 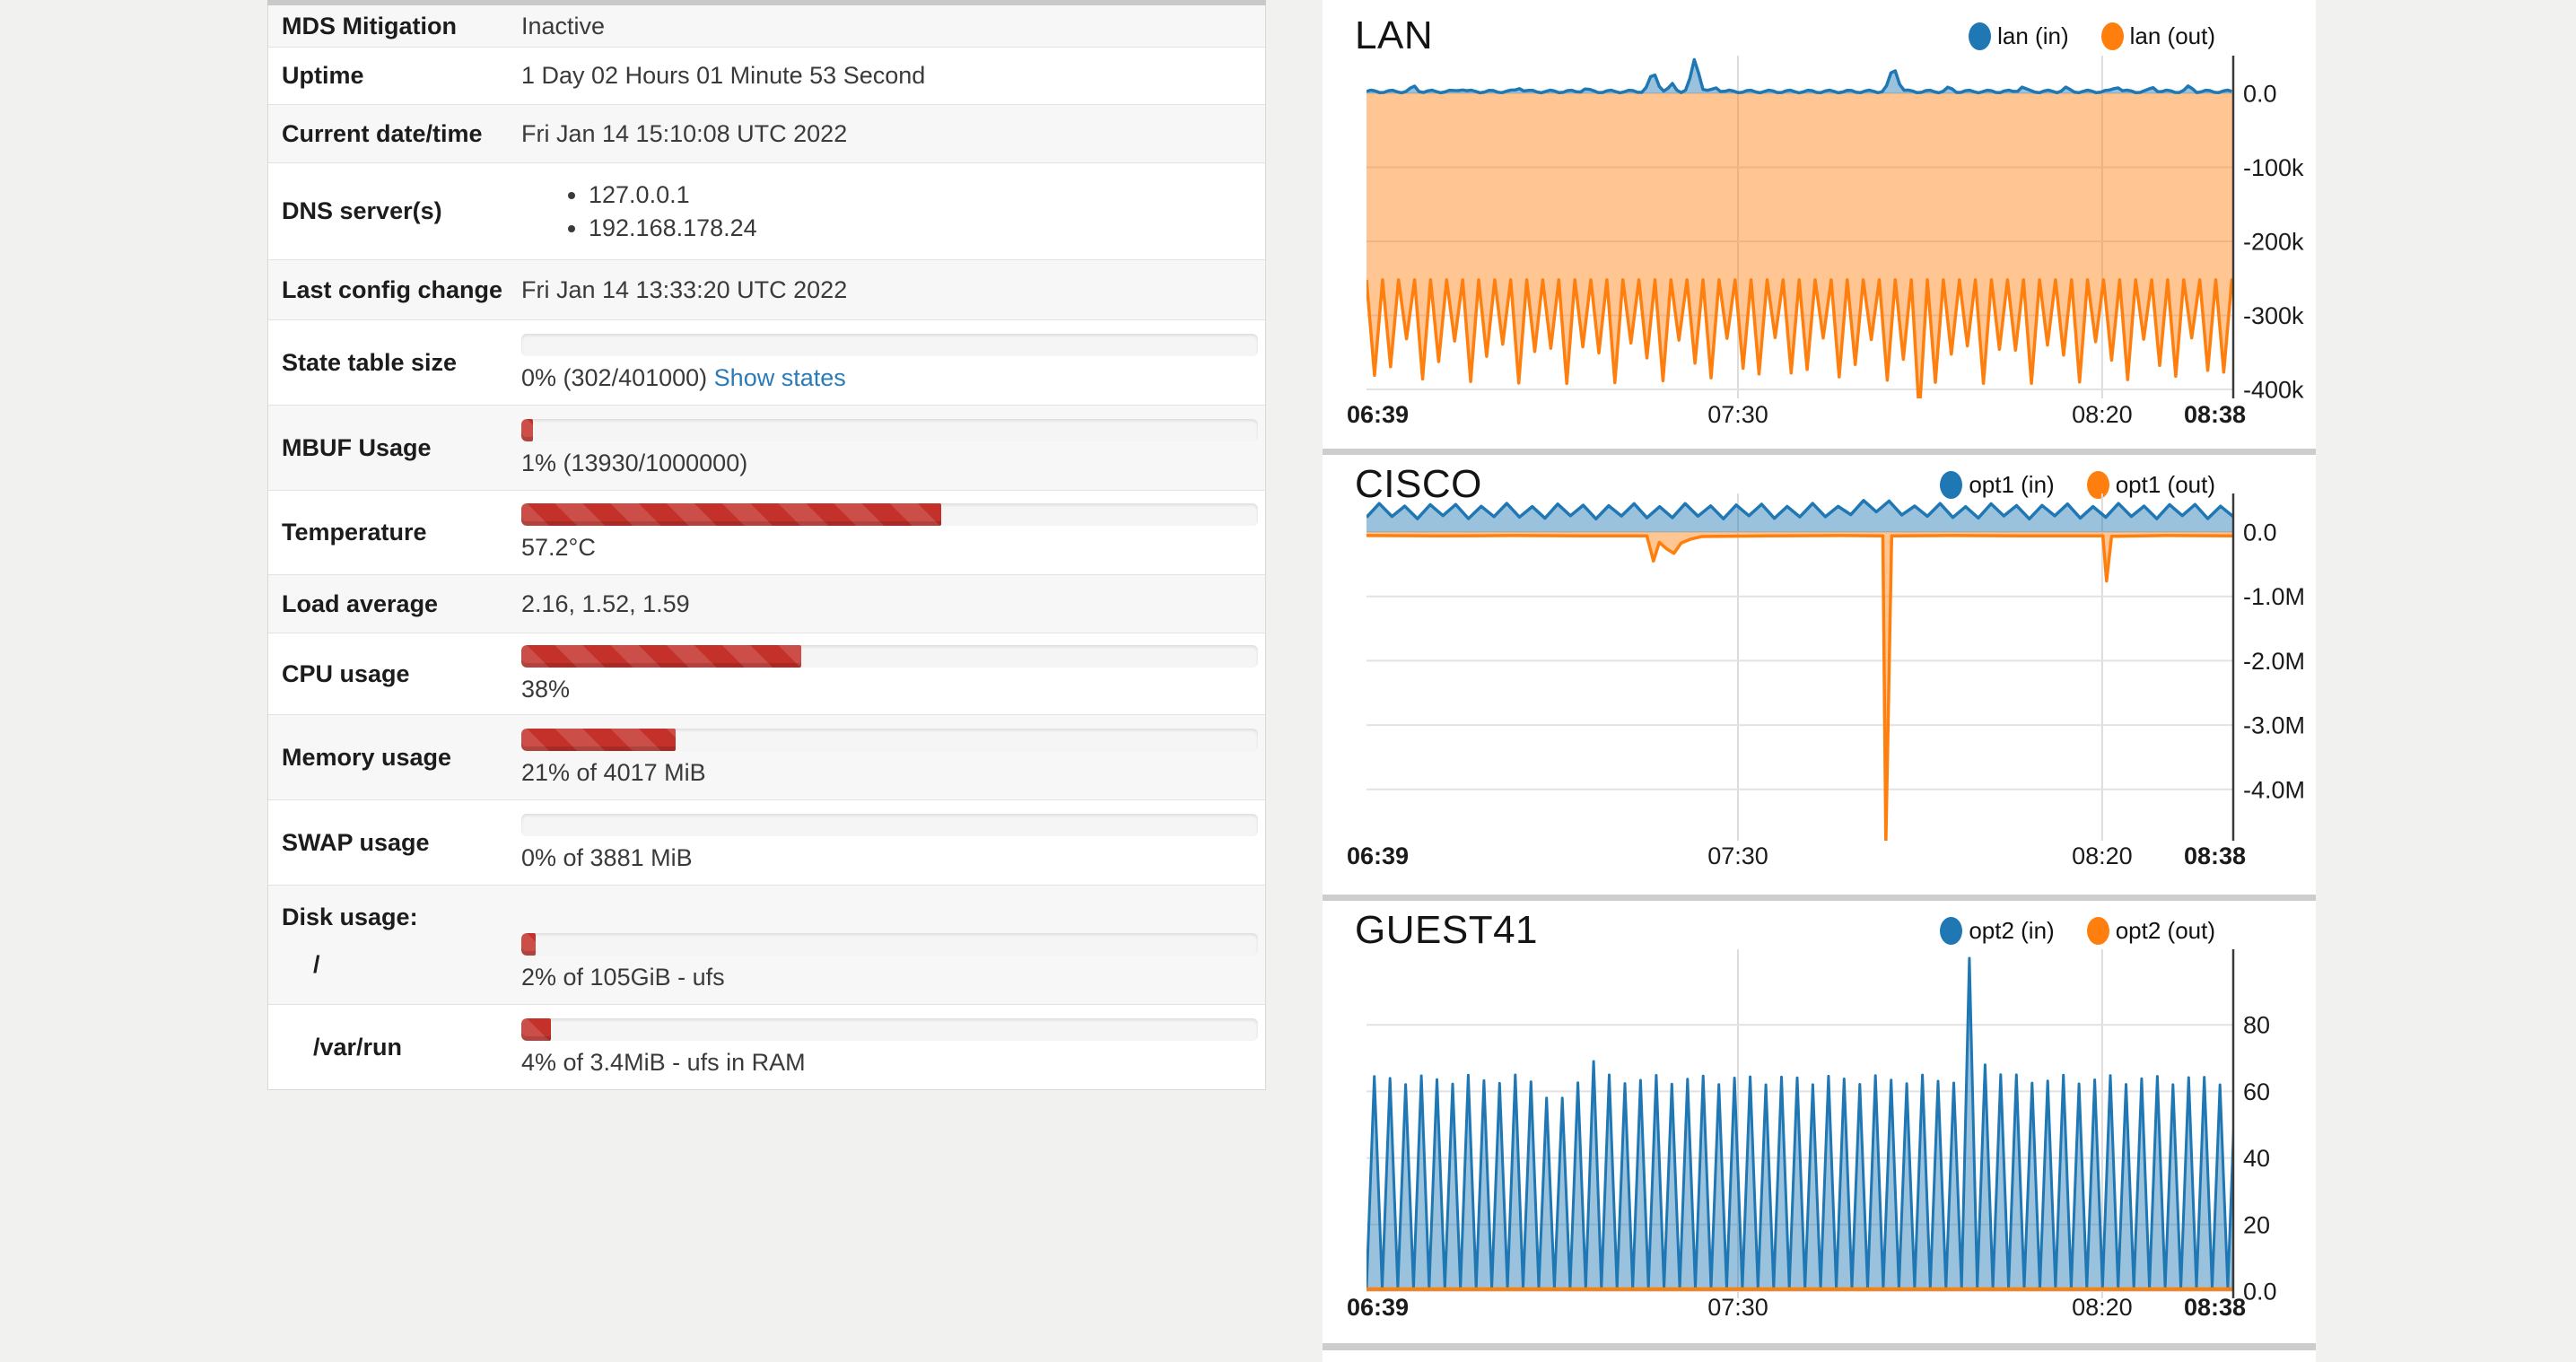 What do you see at coordinates (922, 228) in the screenshot?
I see `dns-server-item: 192.168.178.24` at bounding box center [922, 228].